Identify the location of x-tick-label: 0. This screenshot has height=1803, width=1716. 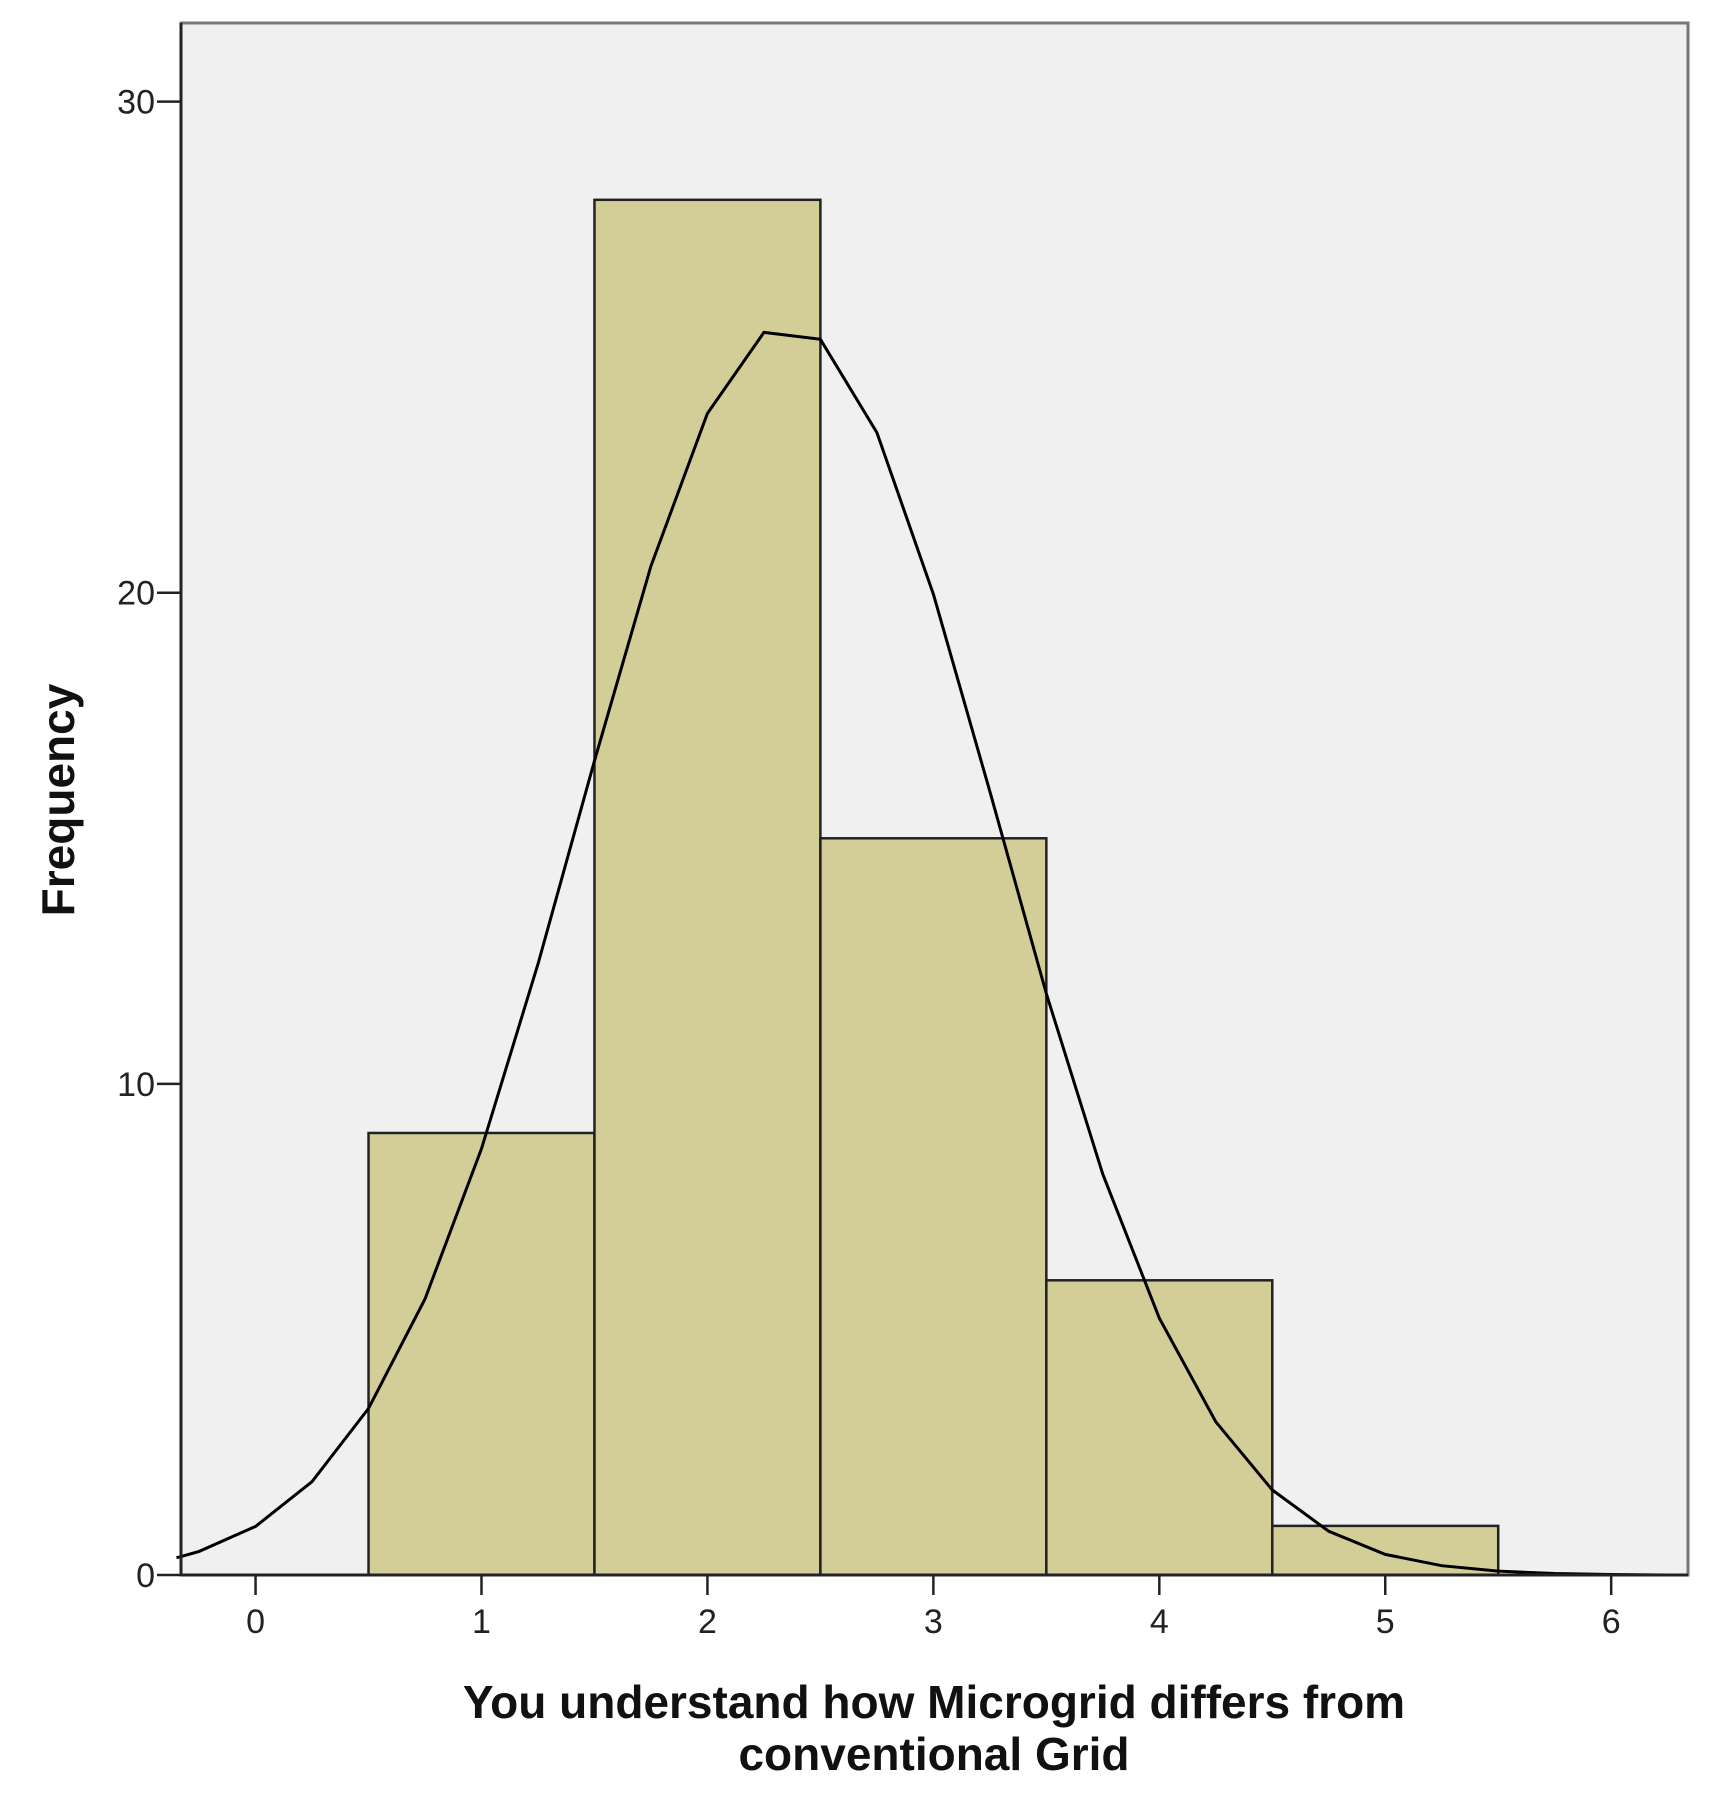
(255, 1622).